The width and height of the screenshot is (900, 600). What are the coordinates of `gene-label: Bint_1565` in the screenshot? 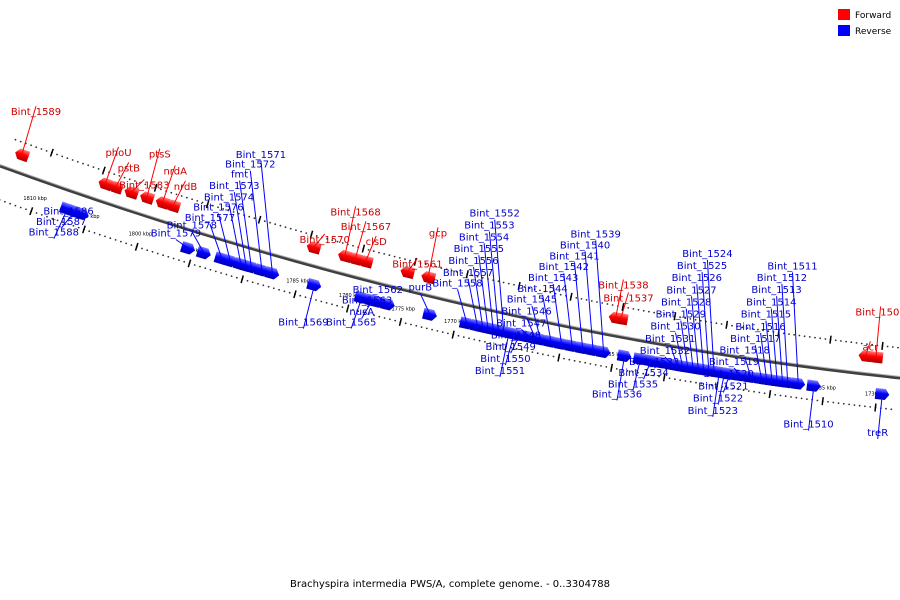 It's located at (351, 322).